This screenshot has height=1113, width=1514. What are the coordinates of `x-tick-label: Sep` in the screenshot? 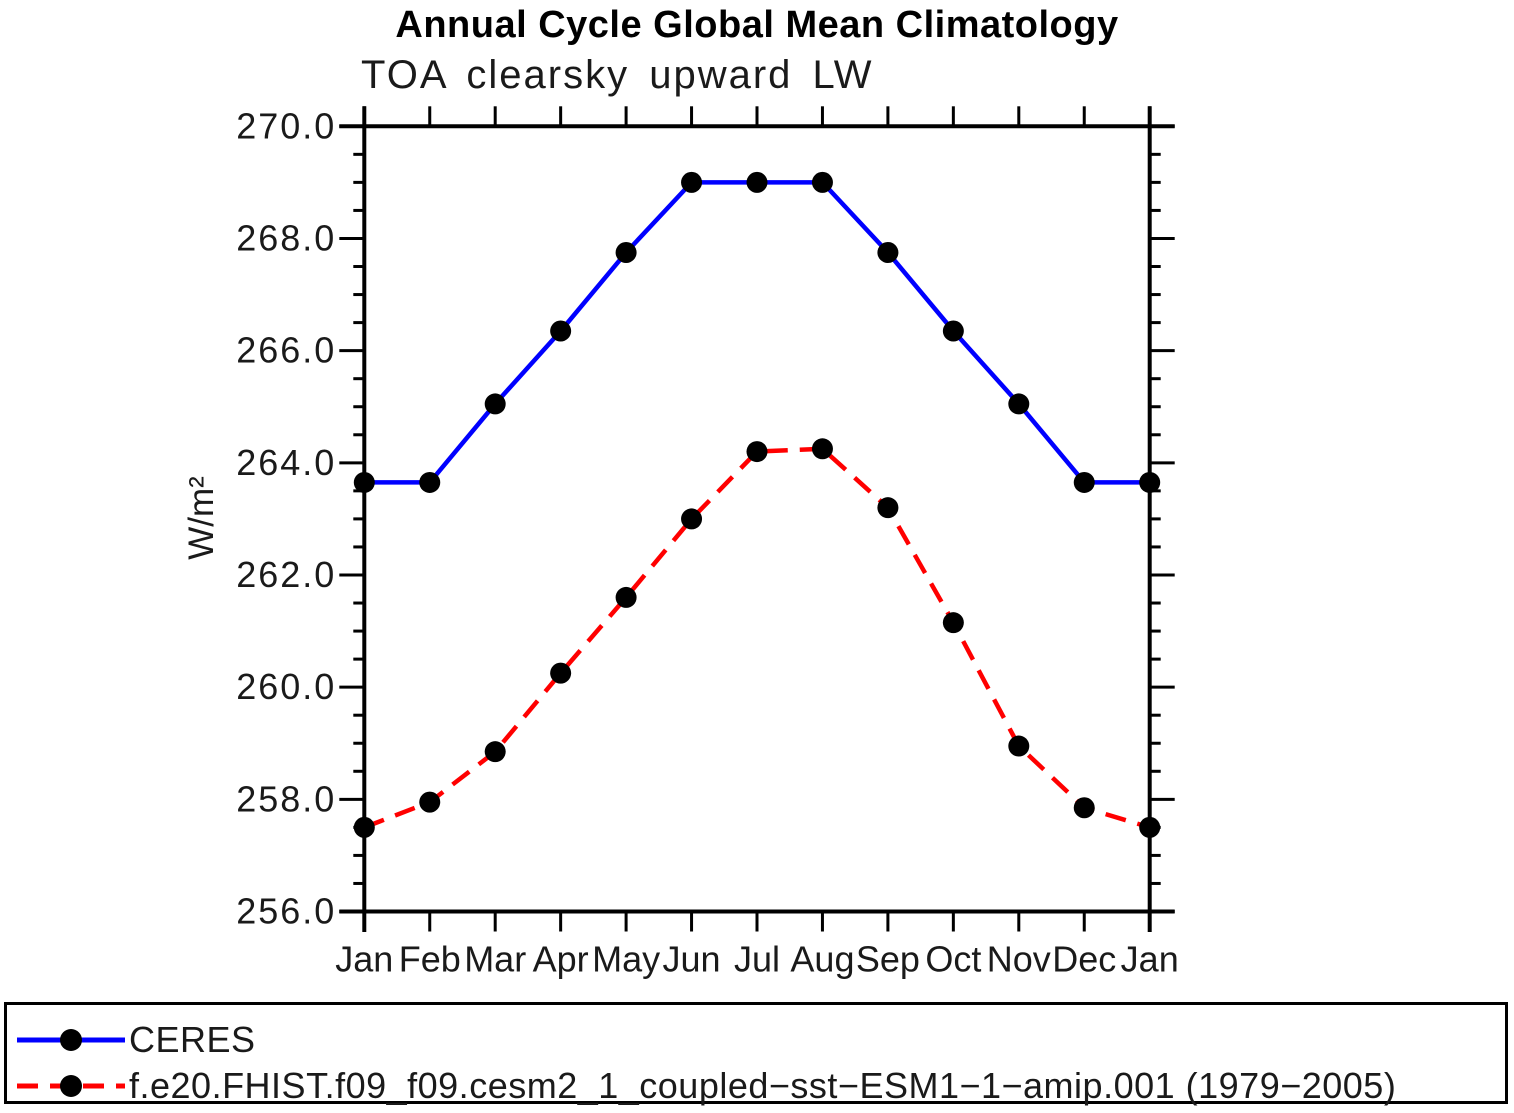 It's located at (888, 959).